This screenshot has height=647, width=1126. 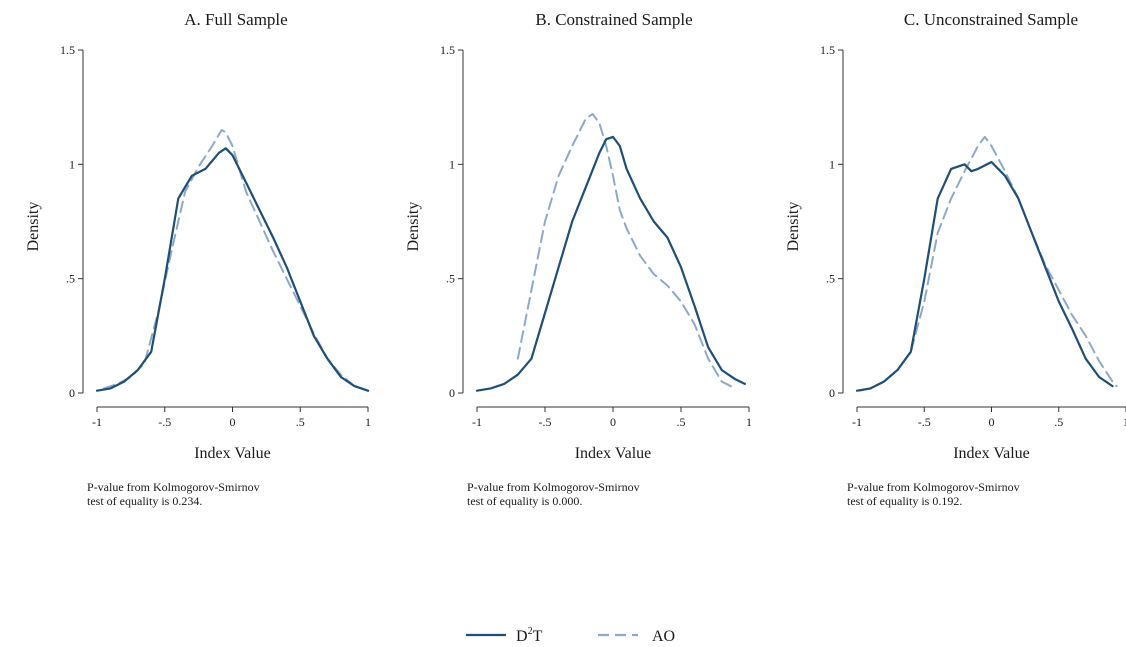 I want to click on legend-label-main: AO, so click(x=663, y=636).